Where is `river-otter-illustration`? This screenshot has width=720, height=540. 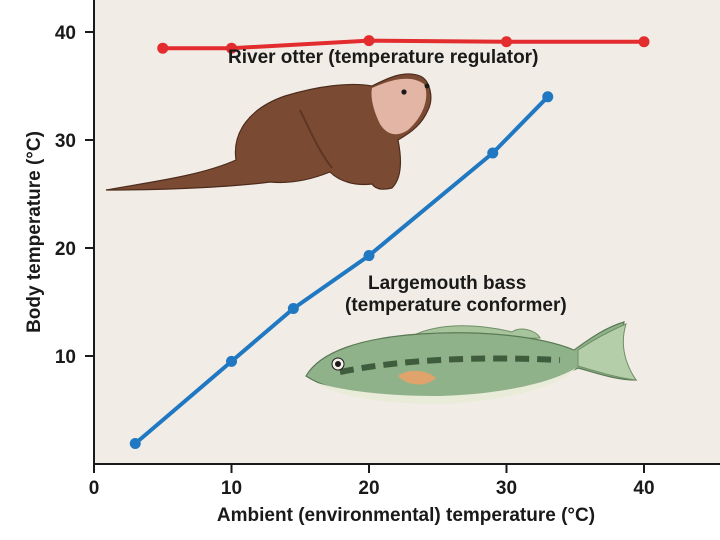 river-otter-illustration is located at coordinates (268, 132).